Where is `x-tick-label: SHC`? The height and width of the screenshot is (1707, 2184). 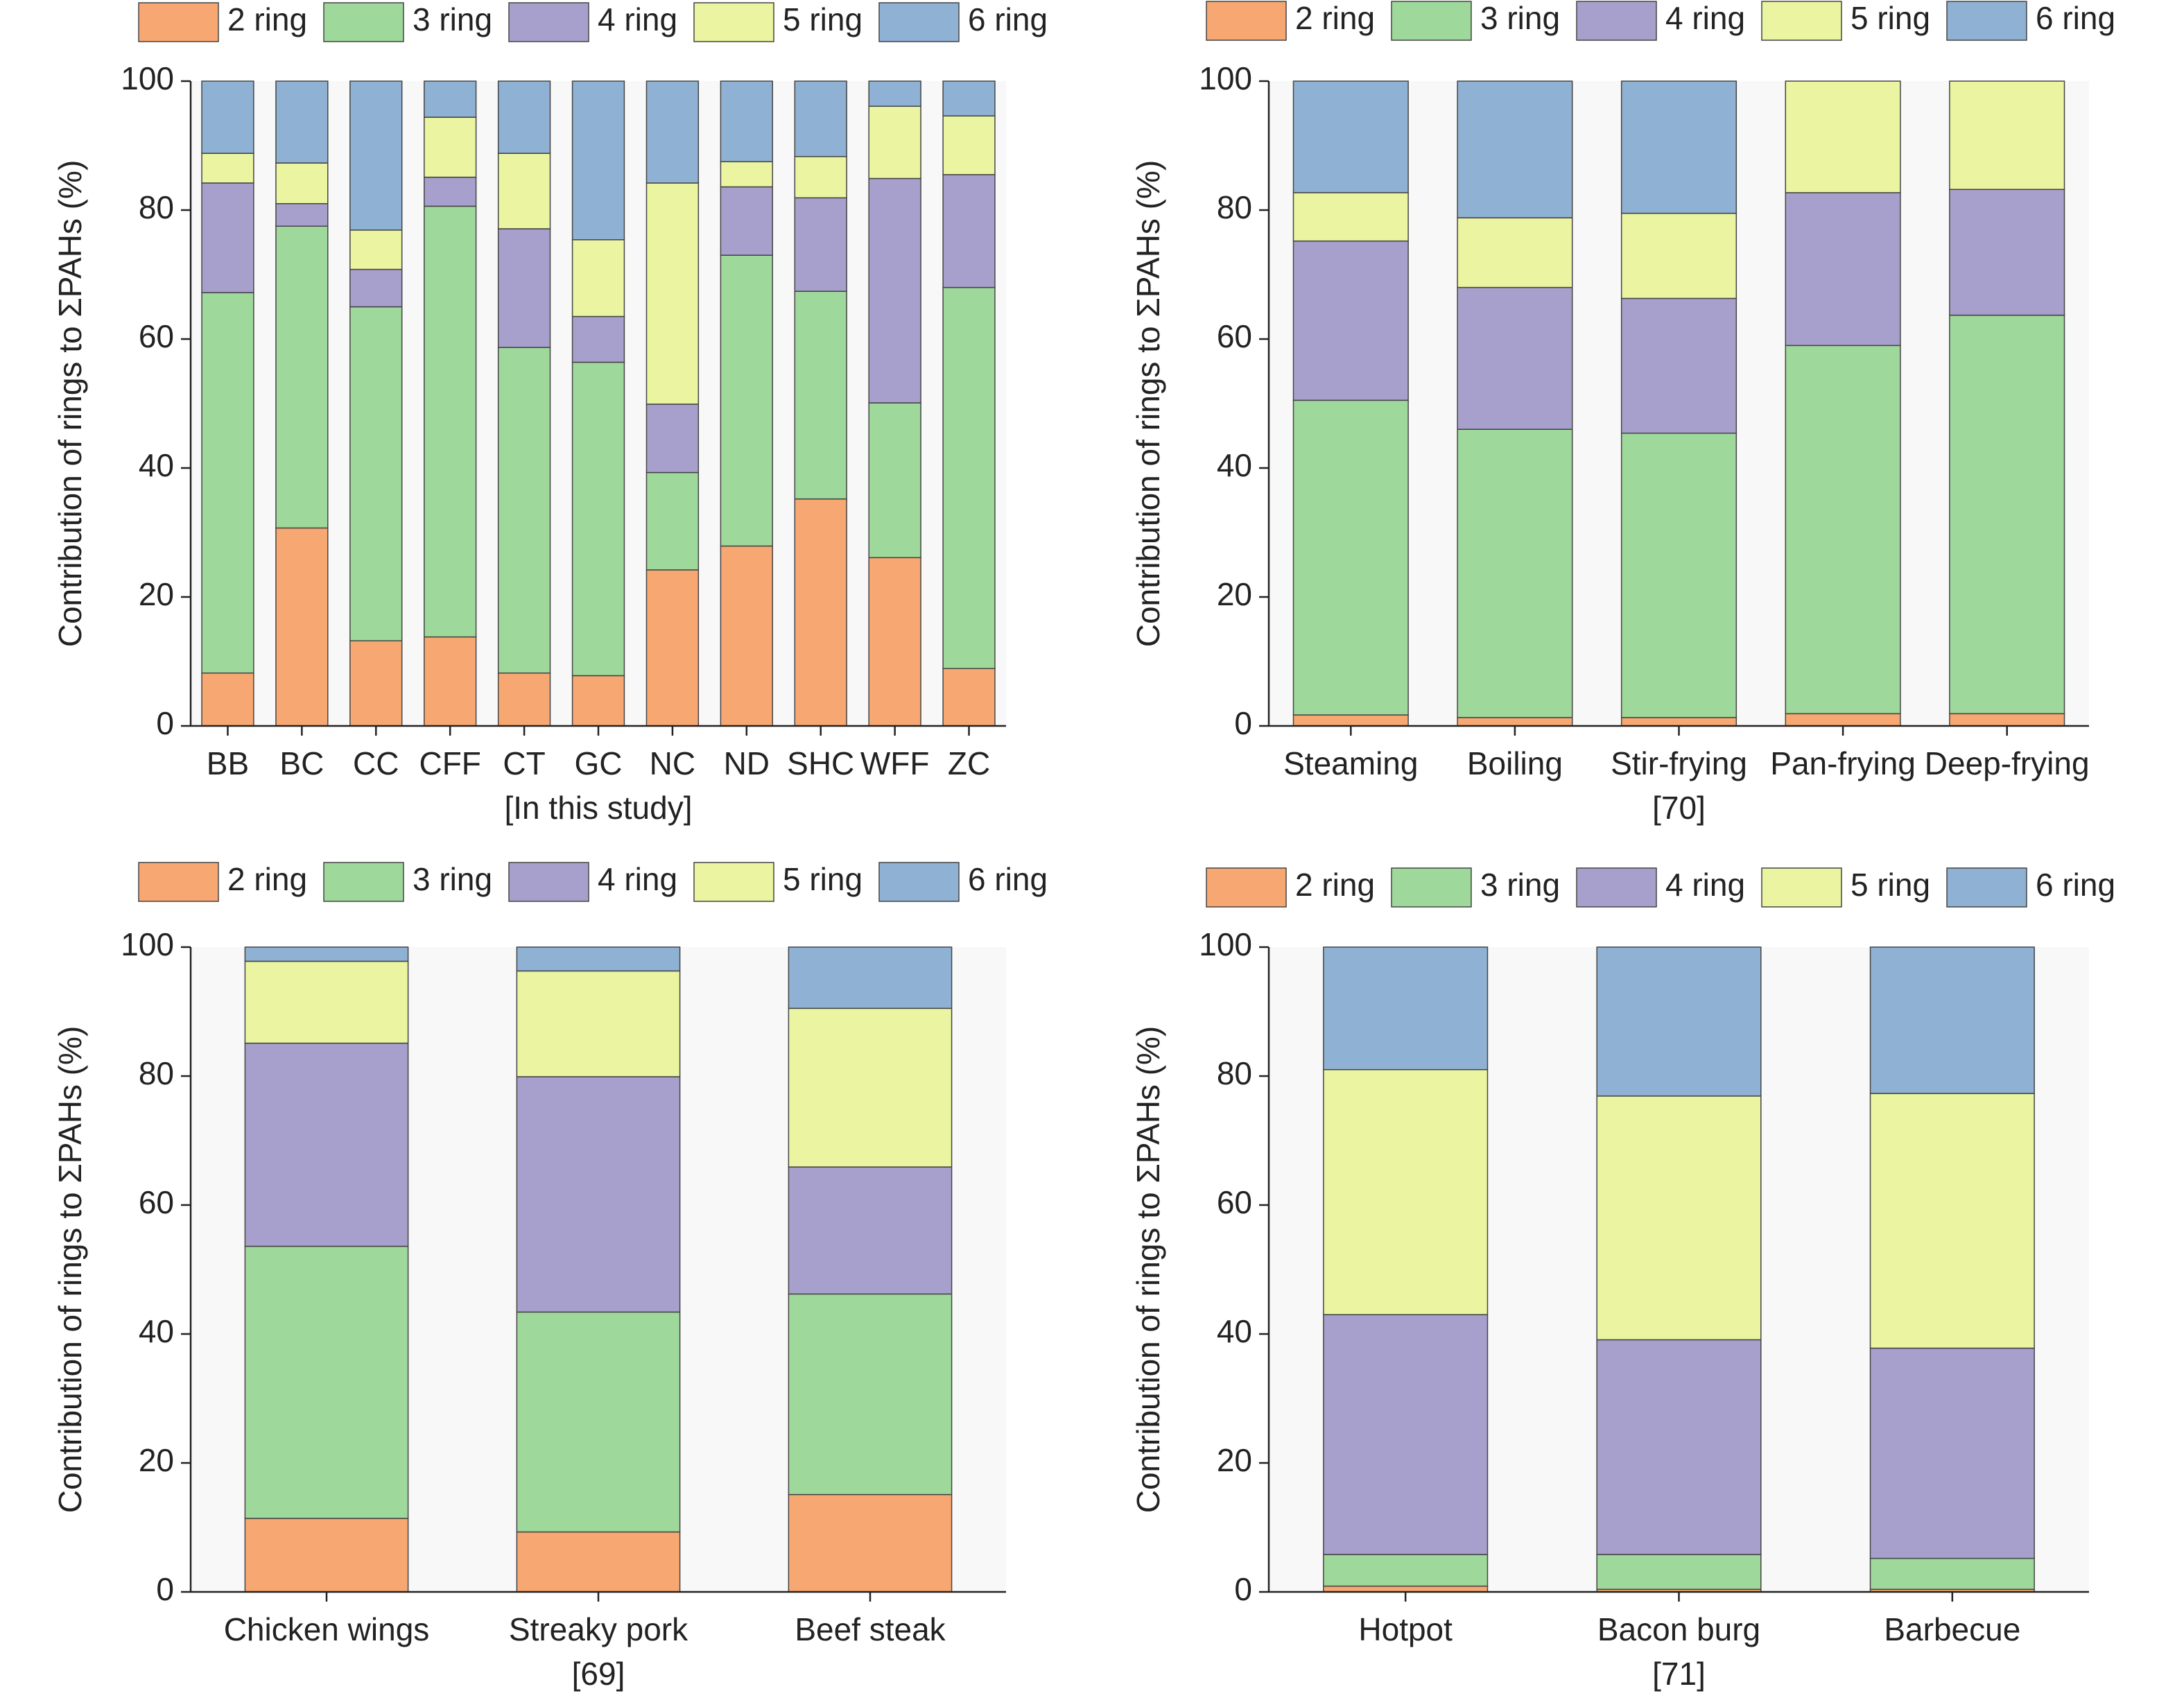 x-tick-label: SHC is located at coordinates (820, 763).